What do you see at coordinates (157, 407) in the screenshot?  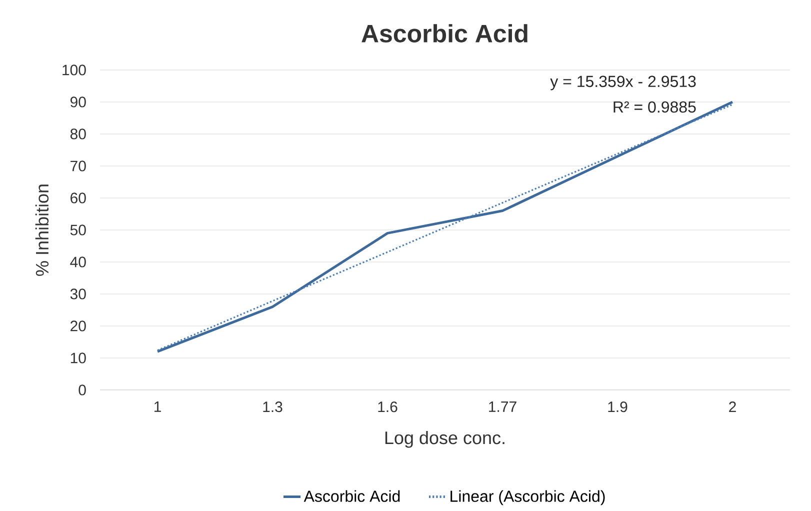 I see `x-tick-label: 1` at bounding box center [157, 407].